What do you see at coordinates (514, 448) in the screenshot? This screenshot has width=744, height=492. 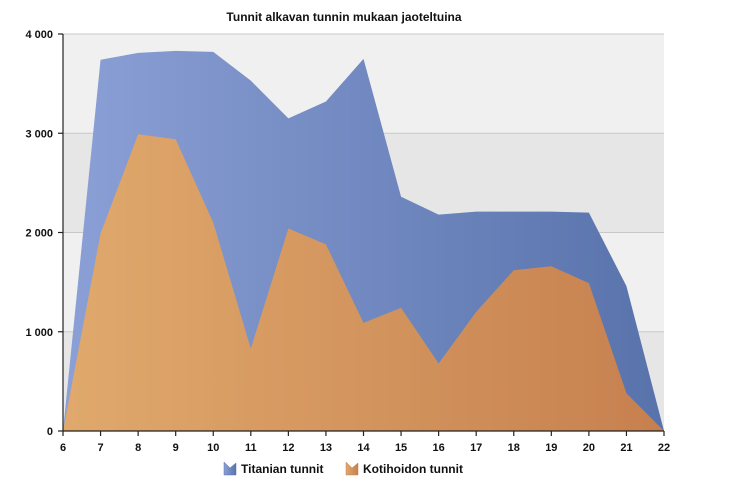 I see `x-tick-label: 18` at bounding box center [514, 448].